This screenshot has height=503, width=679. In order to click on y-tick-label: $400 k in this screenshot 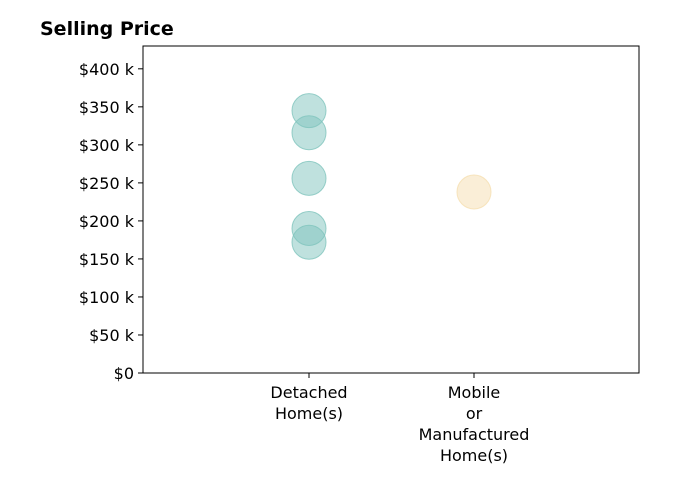, I will do `click(107, 69)`.